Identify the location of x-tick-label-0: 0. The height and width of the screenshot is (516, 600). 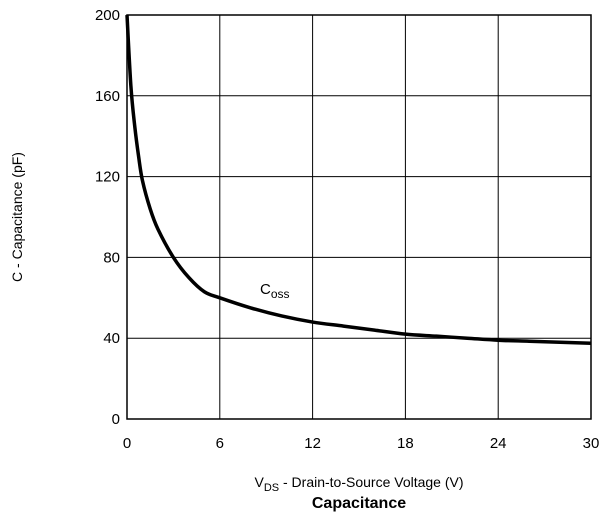
(127, 443).